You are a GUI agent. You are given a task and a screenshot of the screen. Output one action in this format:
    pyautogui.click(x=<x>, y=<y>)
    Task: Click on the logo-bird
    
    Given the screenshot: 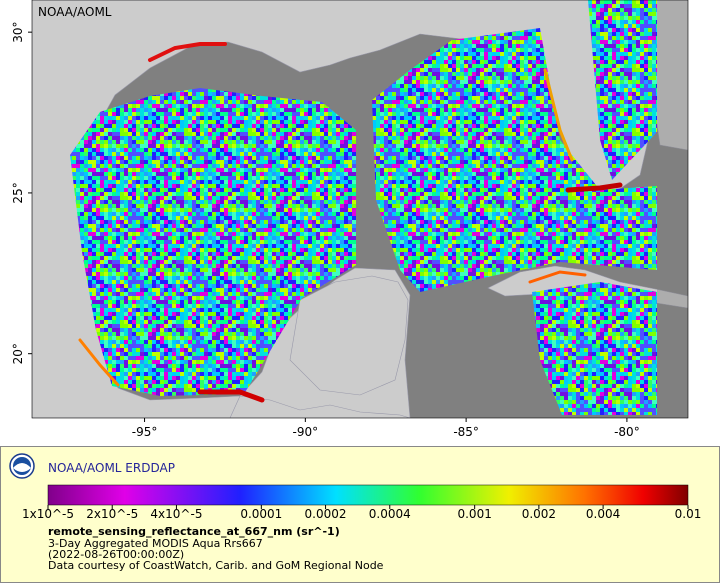 What is the action you would take?
    pyautogui.click(x=22, y=467)
    